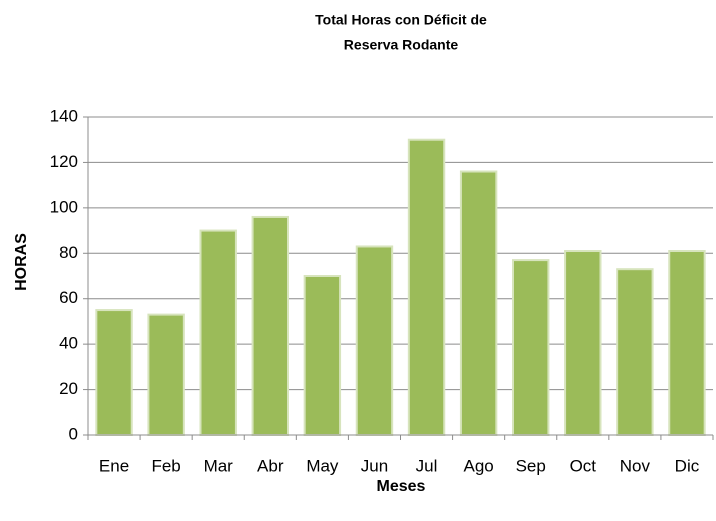 The image size is (716, 521). I want to click on y-tick-label: 140, so click(64, 115).